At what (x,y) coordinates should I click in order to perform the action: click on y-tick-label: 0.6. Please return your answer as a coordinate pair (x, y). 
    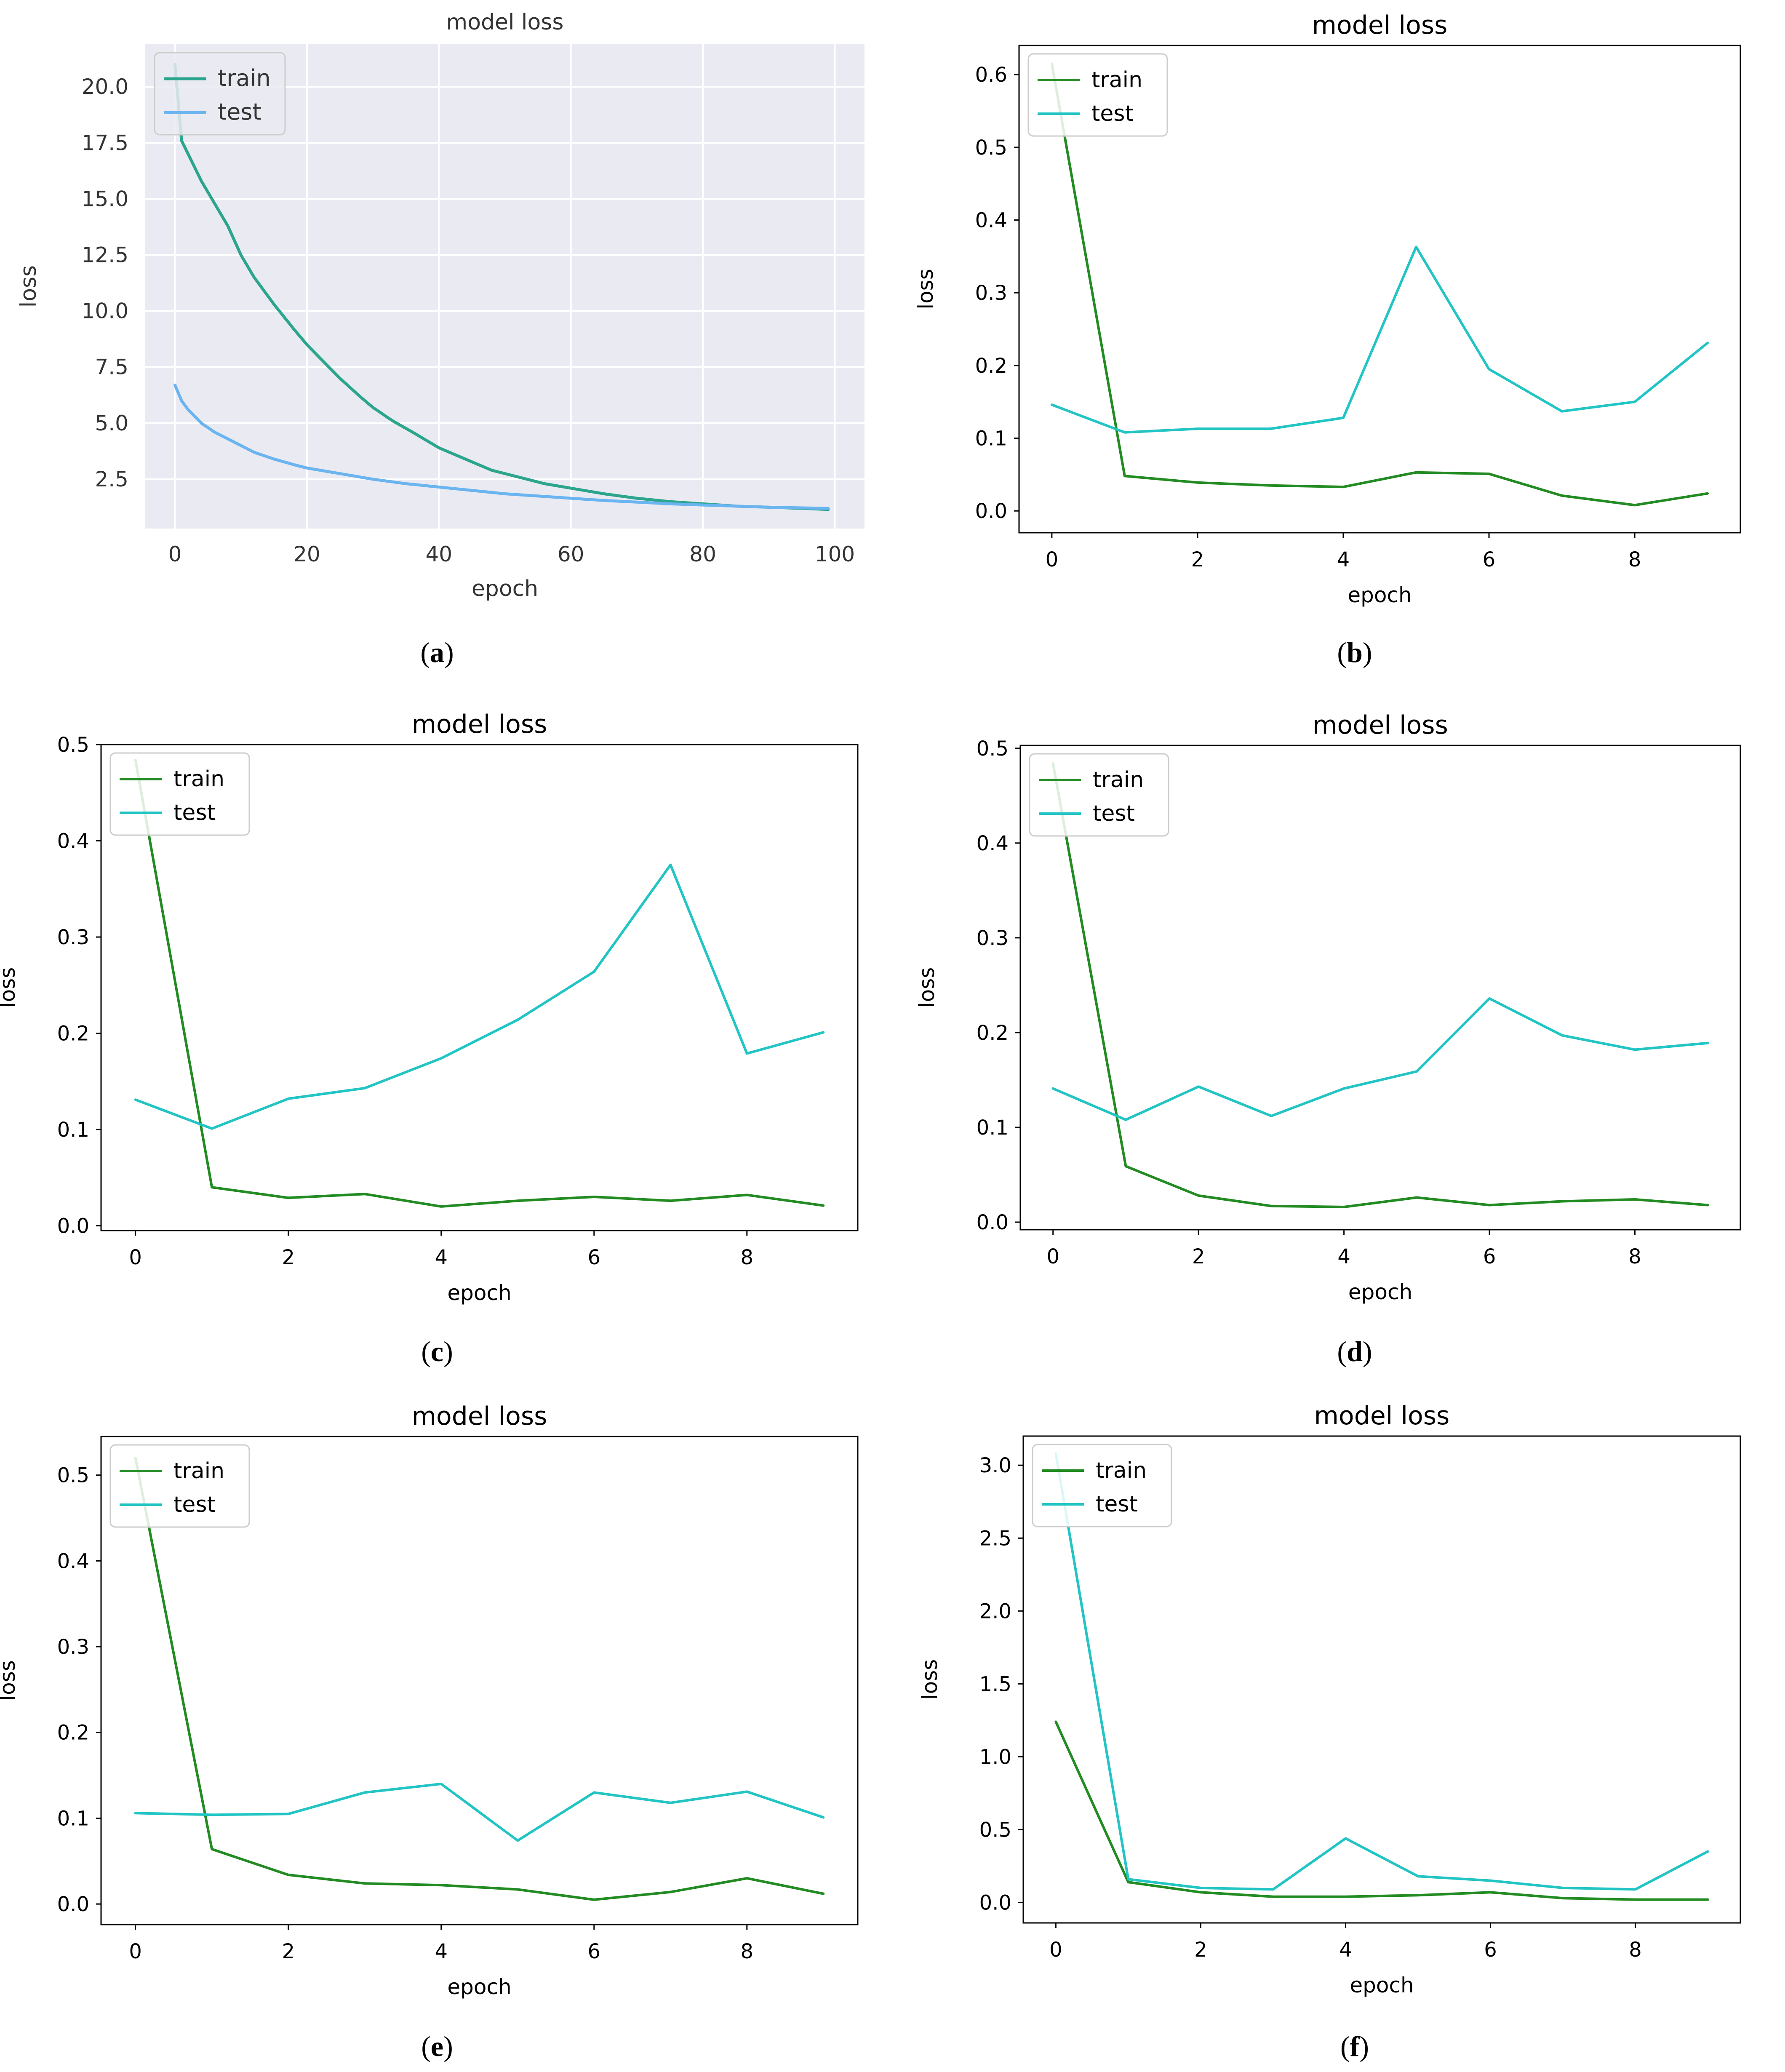
    Looking at the image, I should click on (991, 75).